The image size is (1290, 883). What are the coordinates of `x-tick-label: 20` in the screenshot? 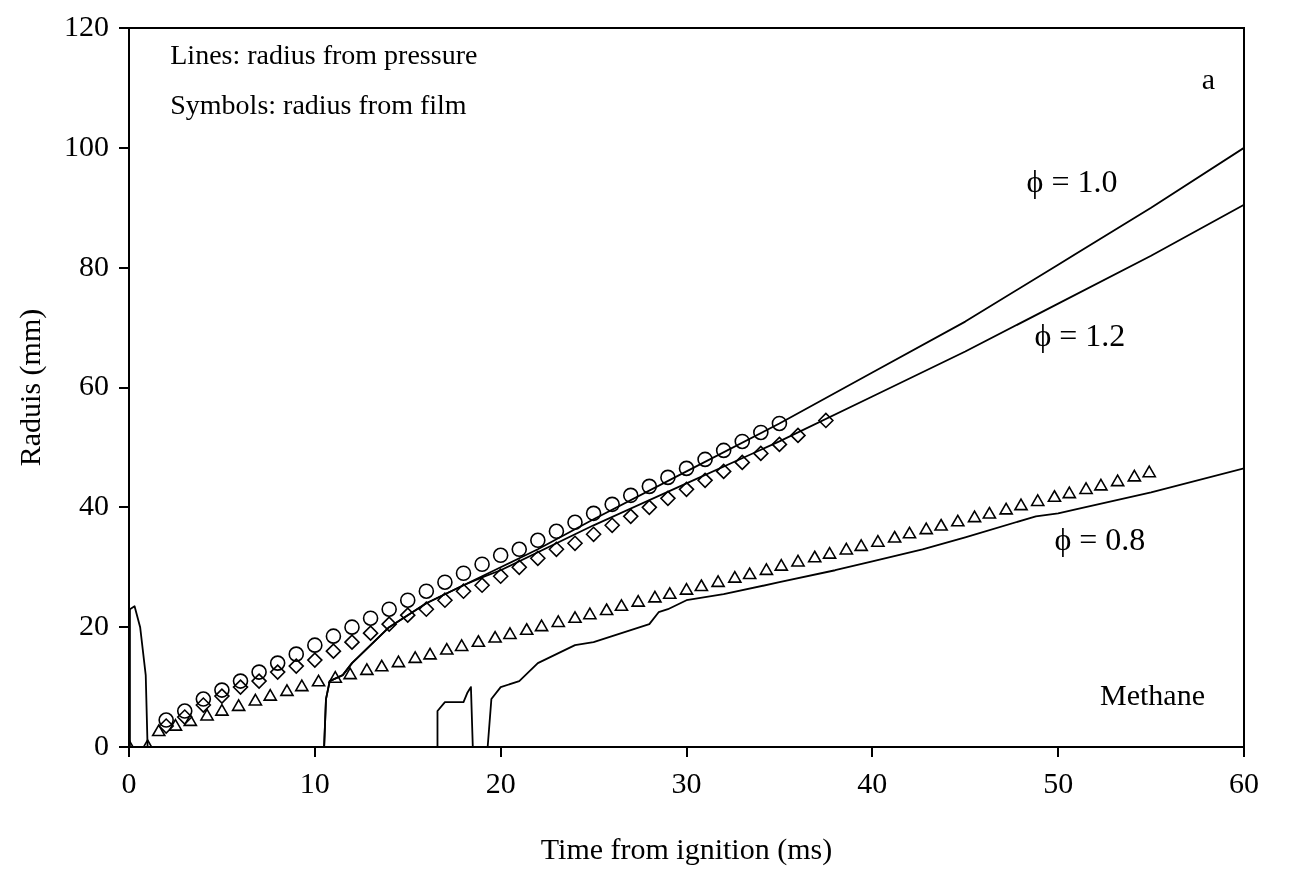 It's located at (500, 782).